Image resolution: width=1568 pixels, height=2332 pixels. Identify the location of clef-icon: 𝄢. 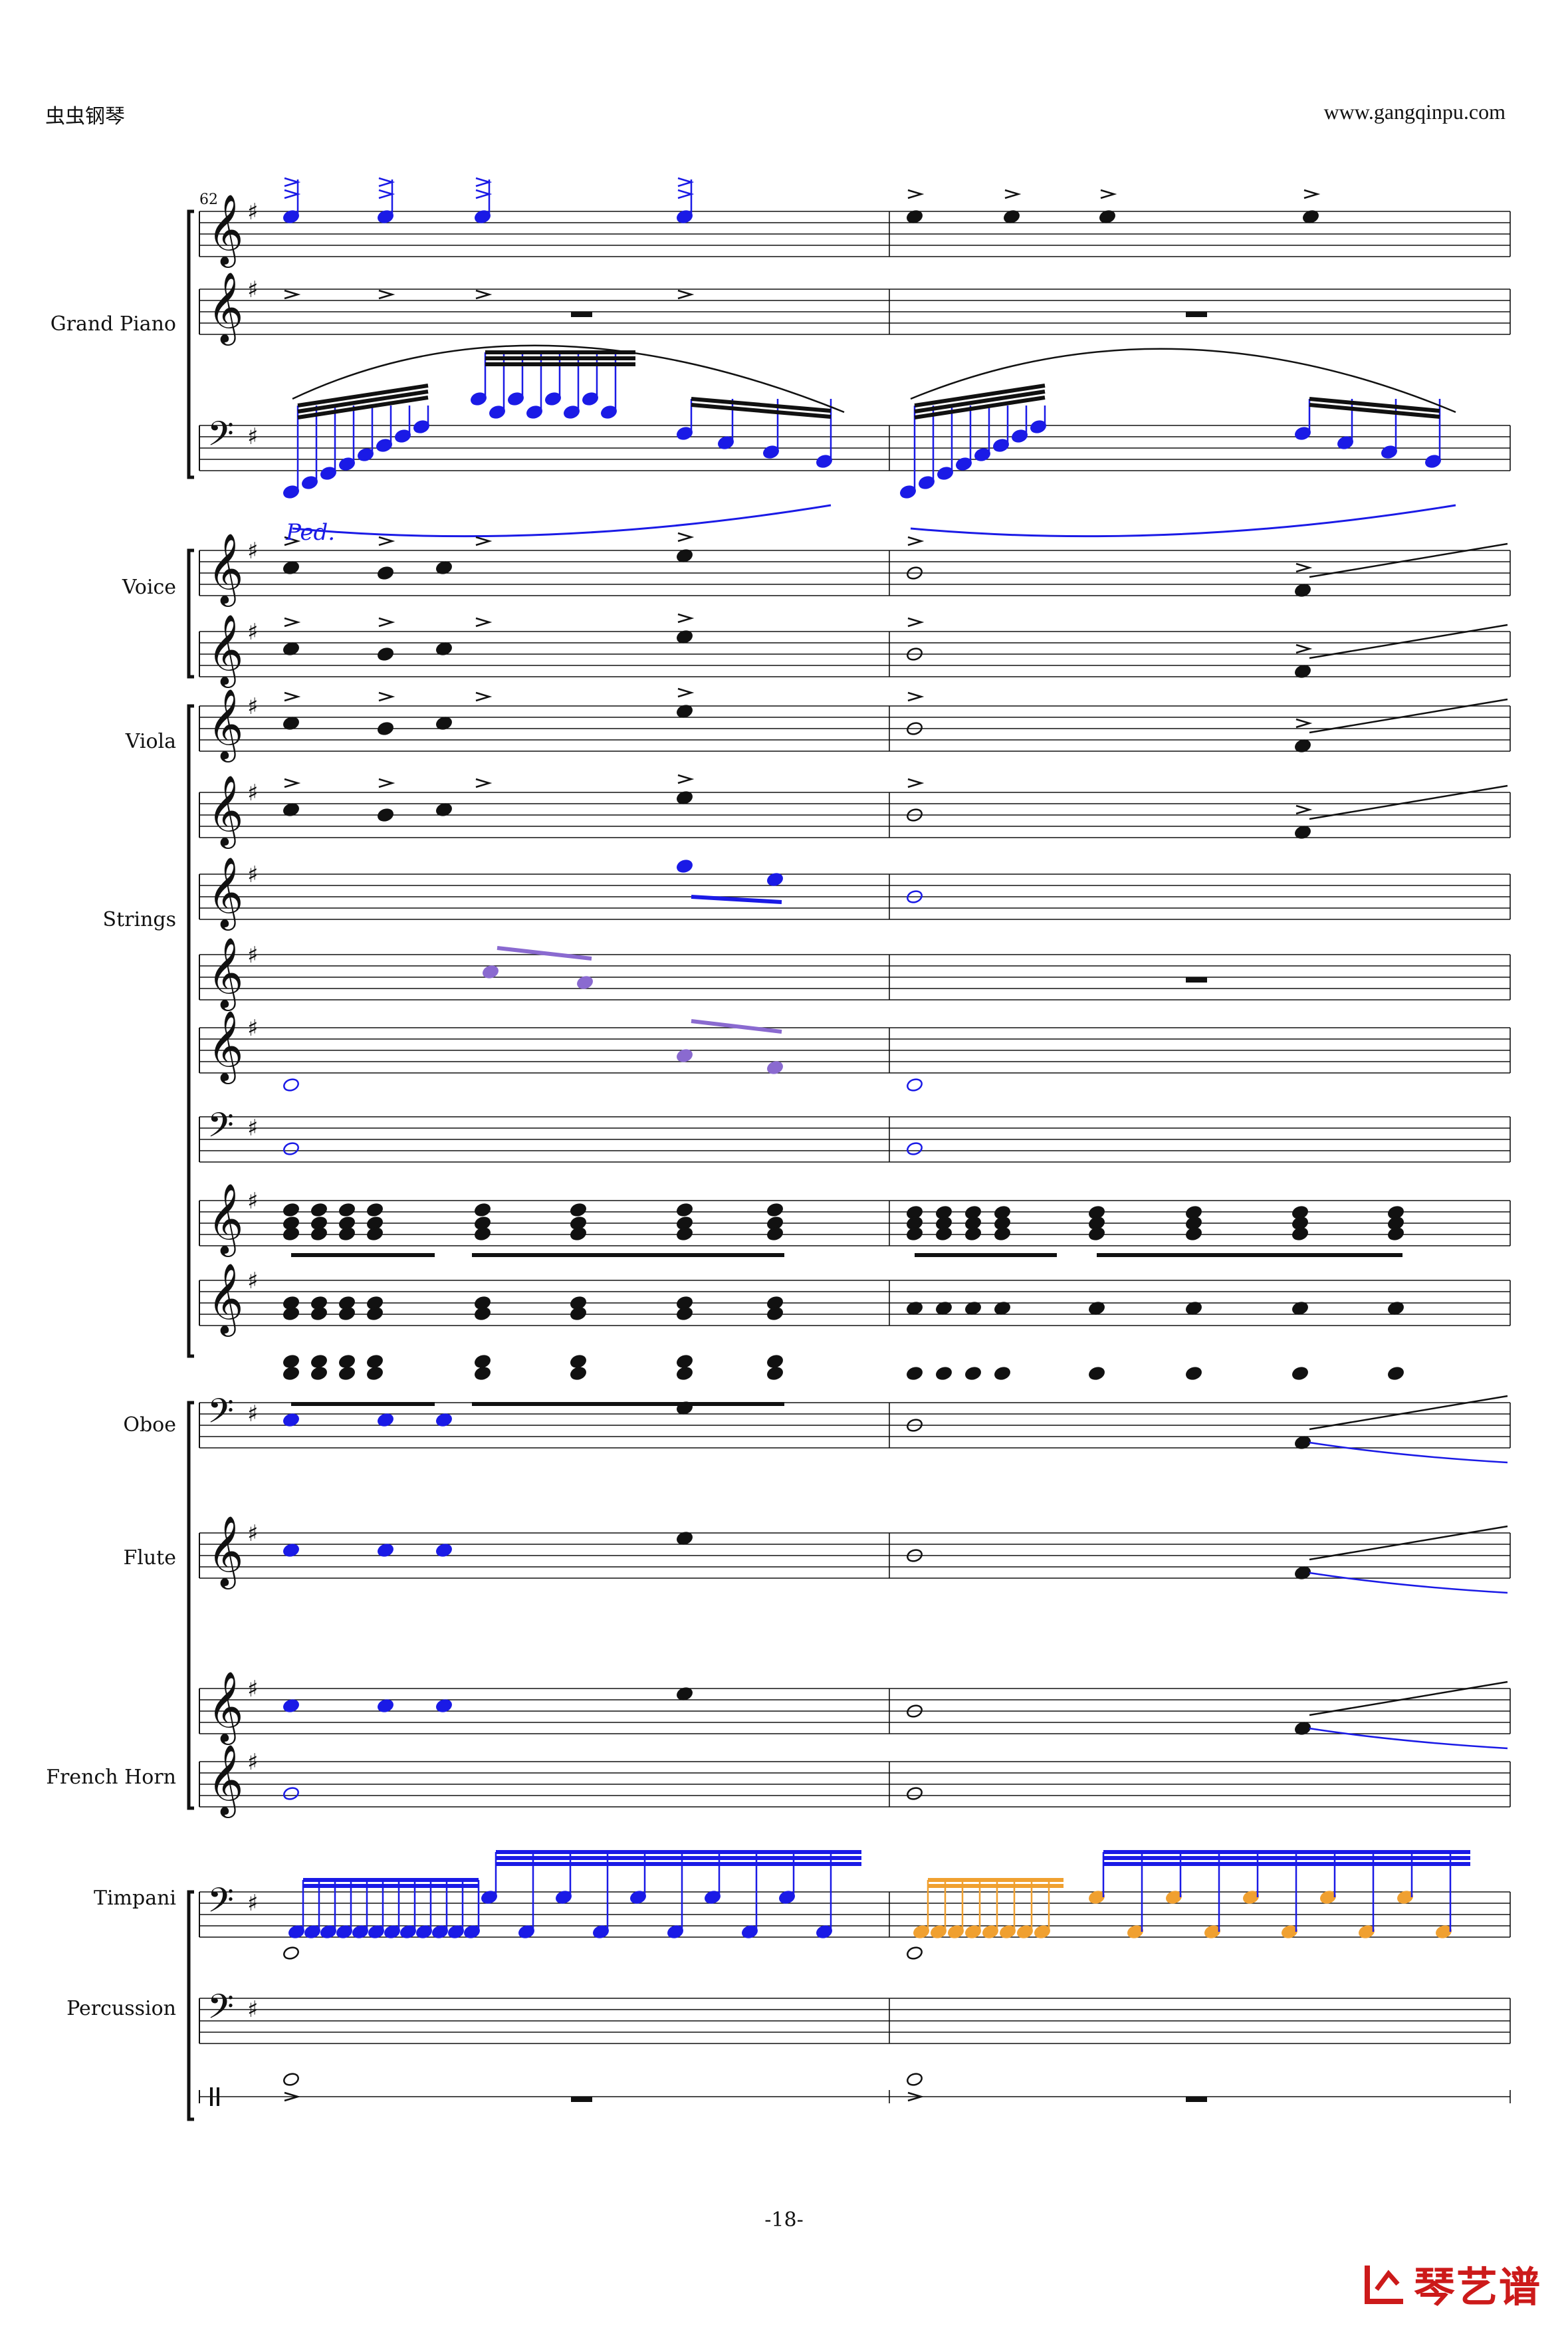
(220, 2010).